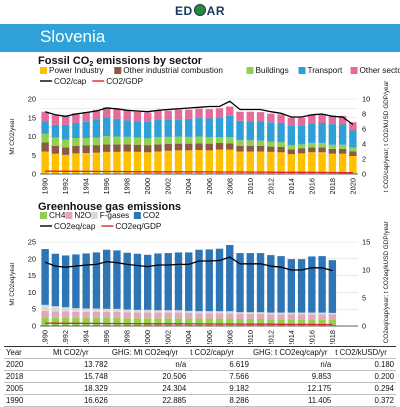 The height and width of the screenshot is (407, 400). What do you see at coordinates (12, 283) in the screenshot?
I see `y-axis-label: Mt CO2eq/year` at bounding box center [12, 283].